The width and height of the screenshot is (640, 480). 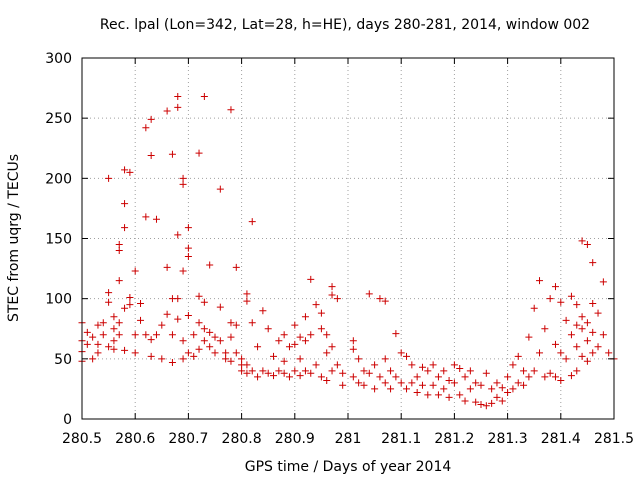 What do you see at coordinates (188, 439) in the screenshot?
I see `x-tick-label: 280.7` at bounding box center [188, 439].